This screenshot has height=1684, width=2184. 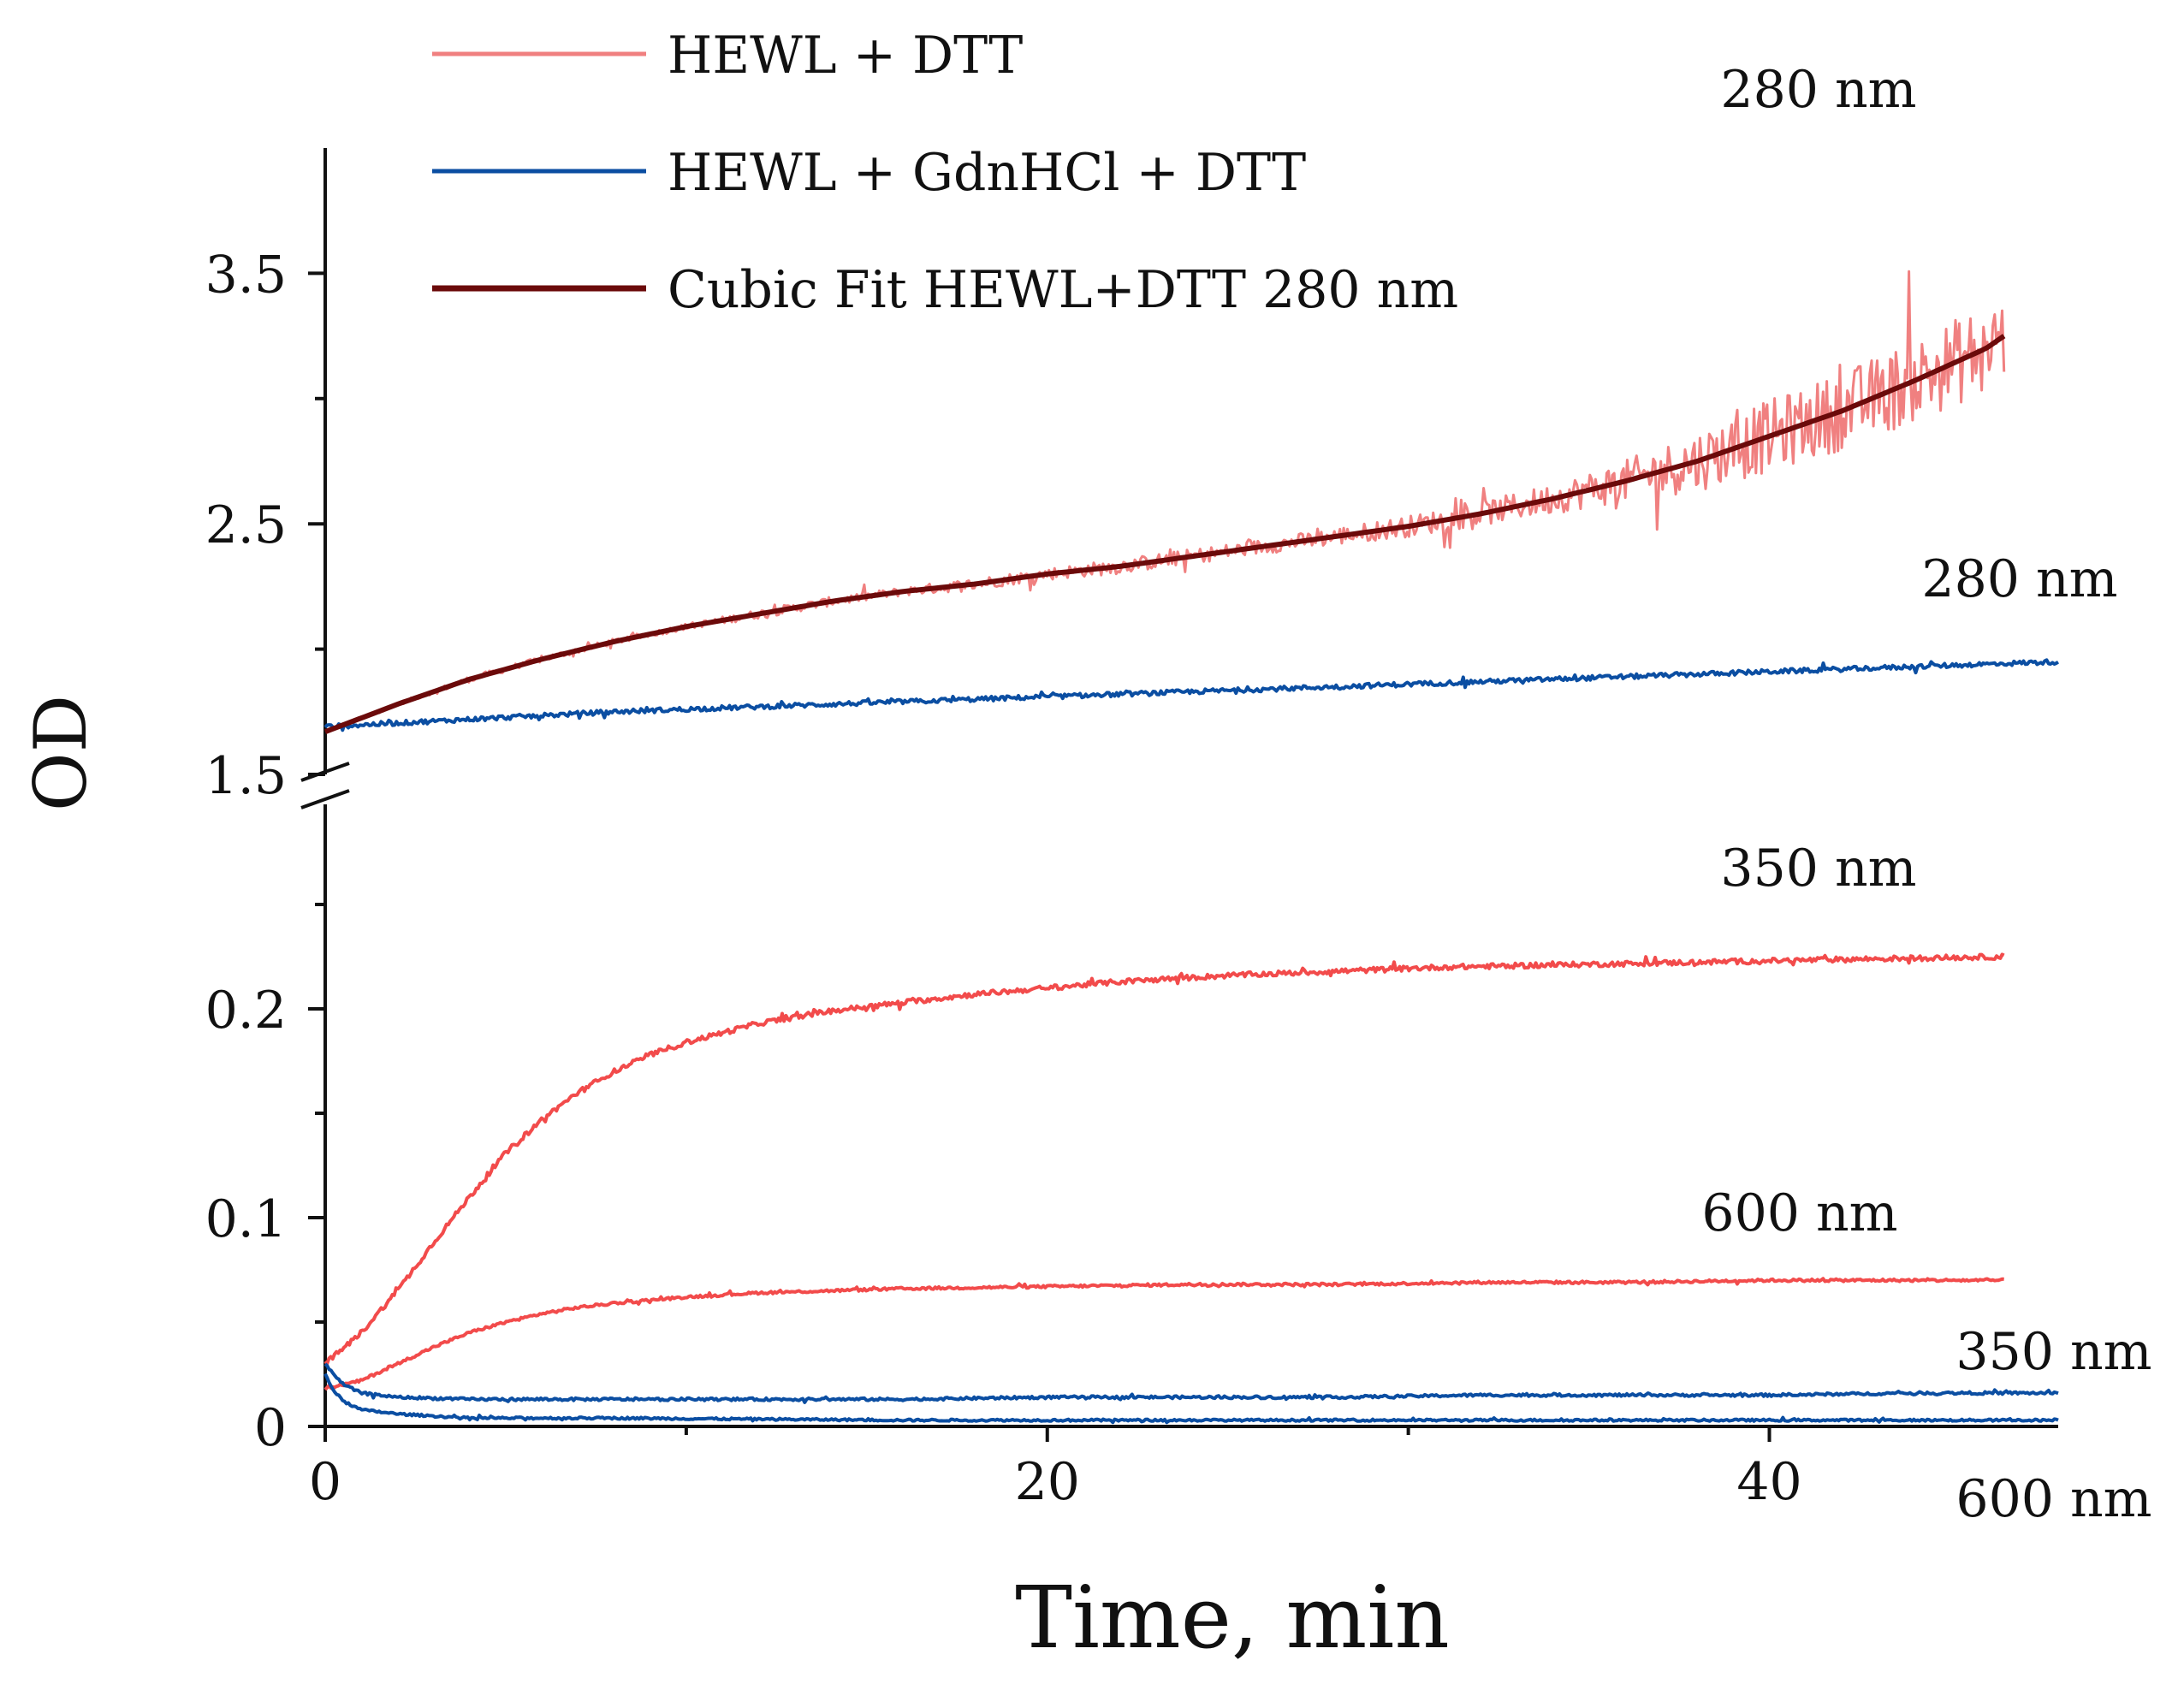 What do you see at coordinates (1191, 695) in the screenshot?
I see `series-hewl-gdnhcl-dtt-280-nm` at bounding box center [1191, 695].